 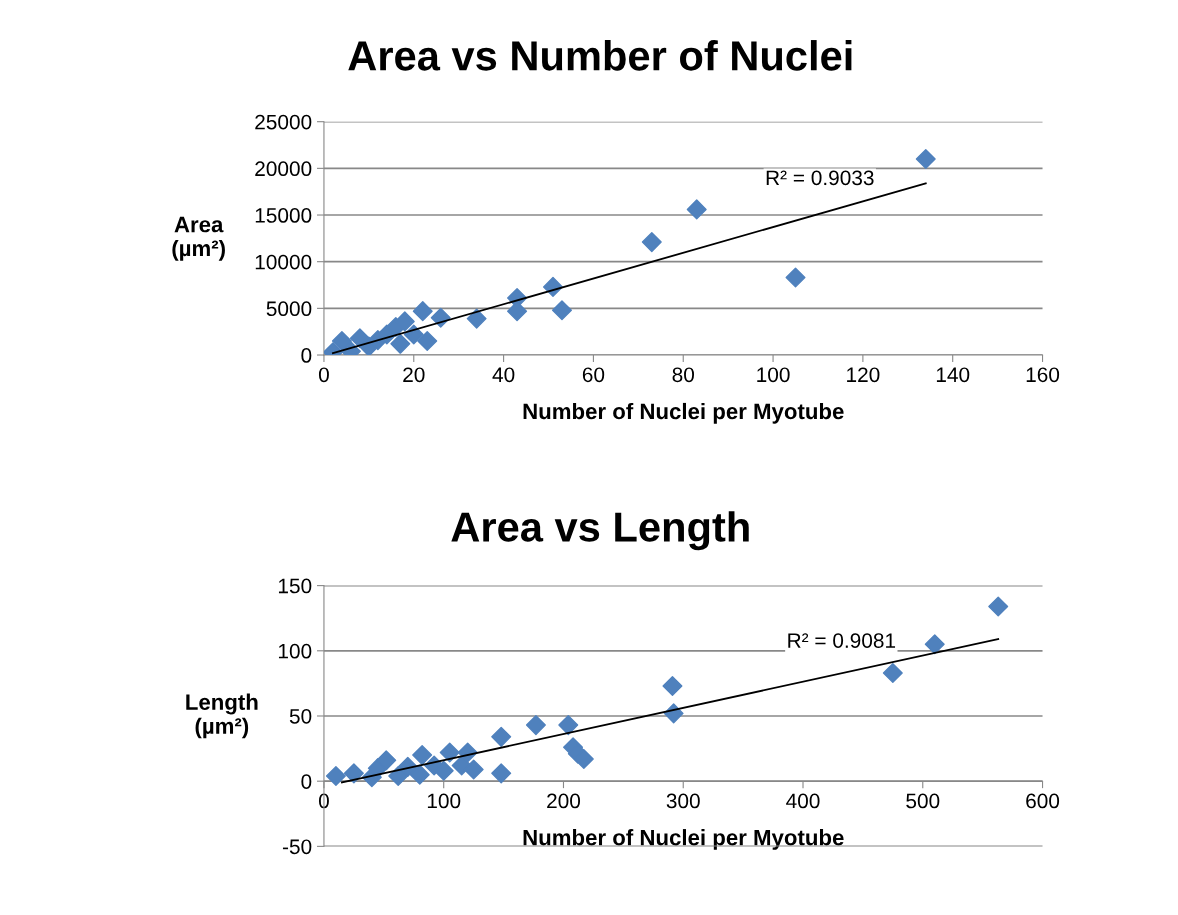 What do you see at coordinates (297, 847) in the screenshot?
I see `y-tick-label: -50` at bounding box center [297, 847].